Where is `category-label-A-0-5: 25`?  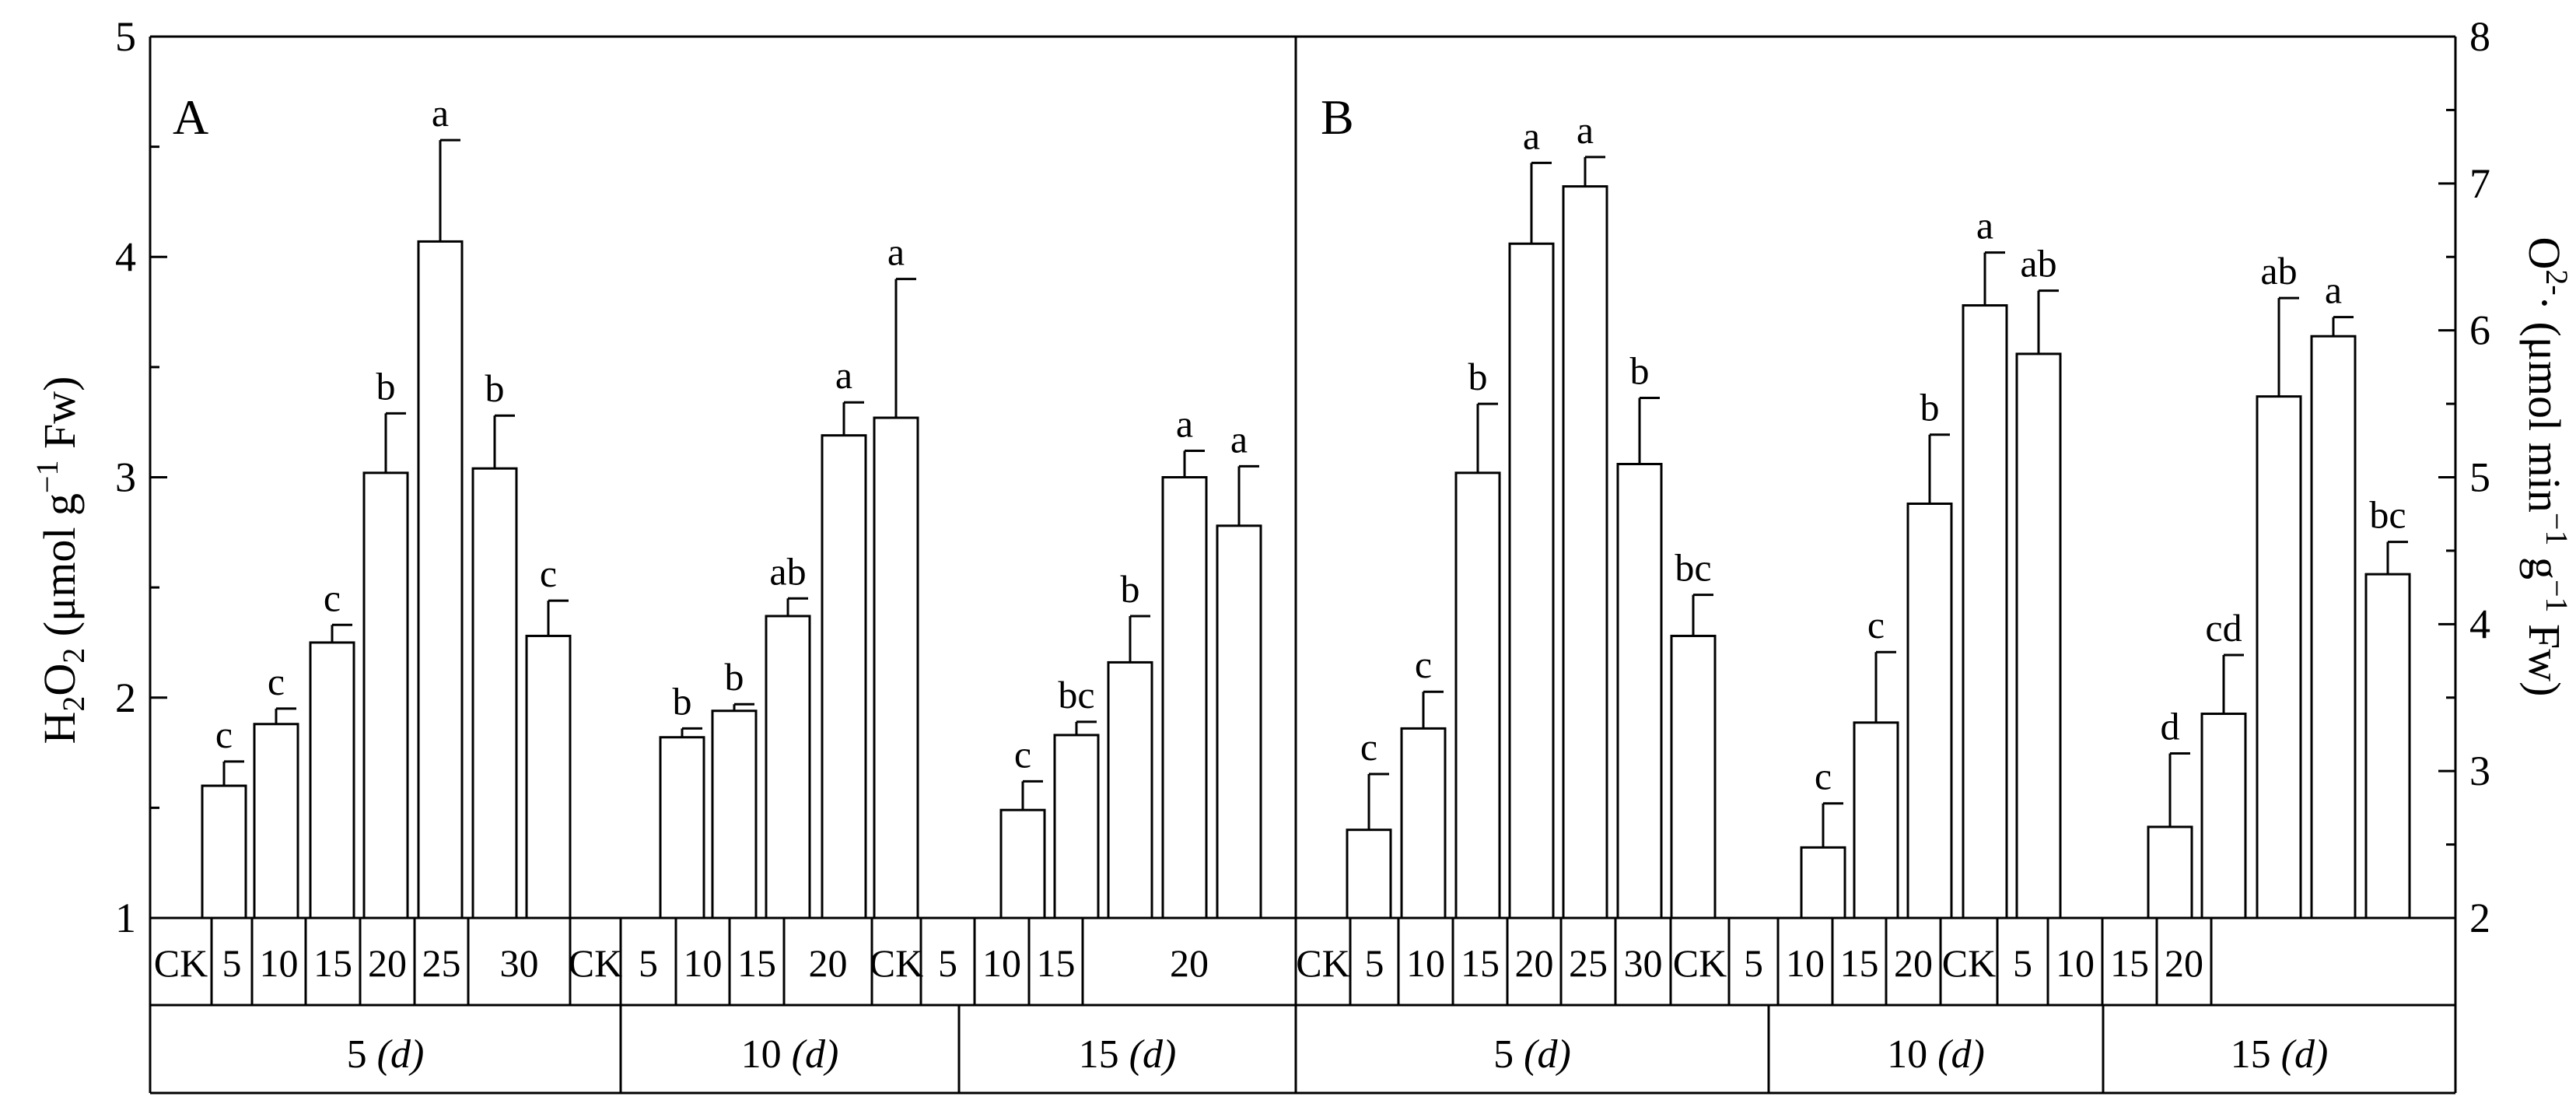 category-label-A-0-5: 25 is located at coordinates (442, 963).